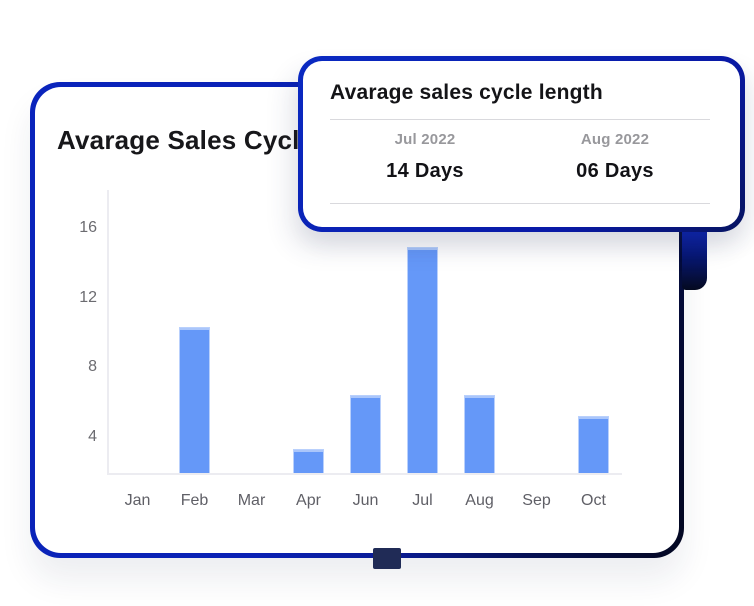  Describe the element at coordinates (92, 436) in the screenshot. I see `y-axis-tick-label: 4` at that location.